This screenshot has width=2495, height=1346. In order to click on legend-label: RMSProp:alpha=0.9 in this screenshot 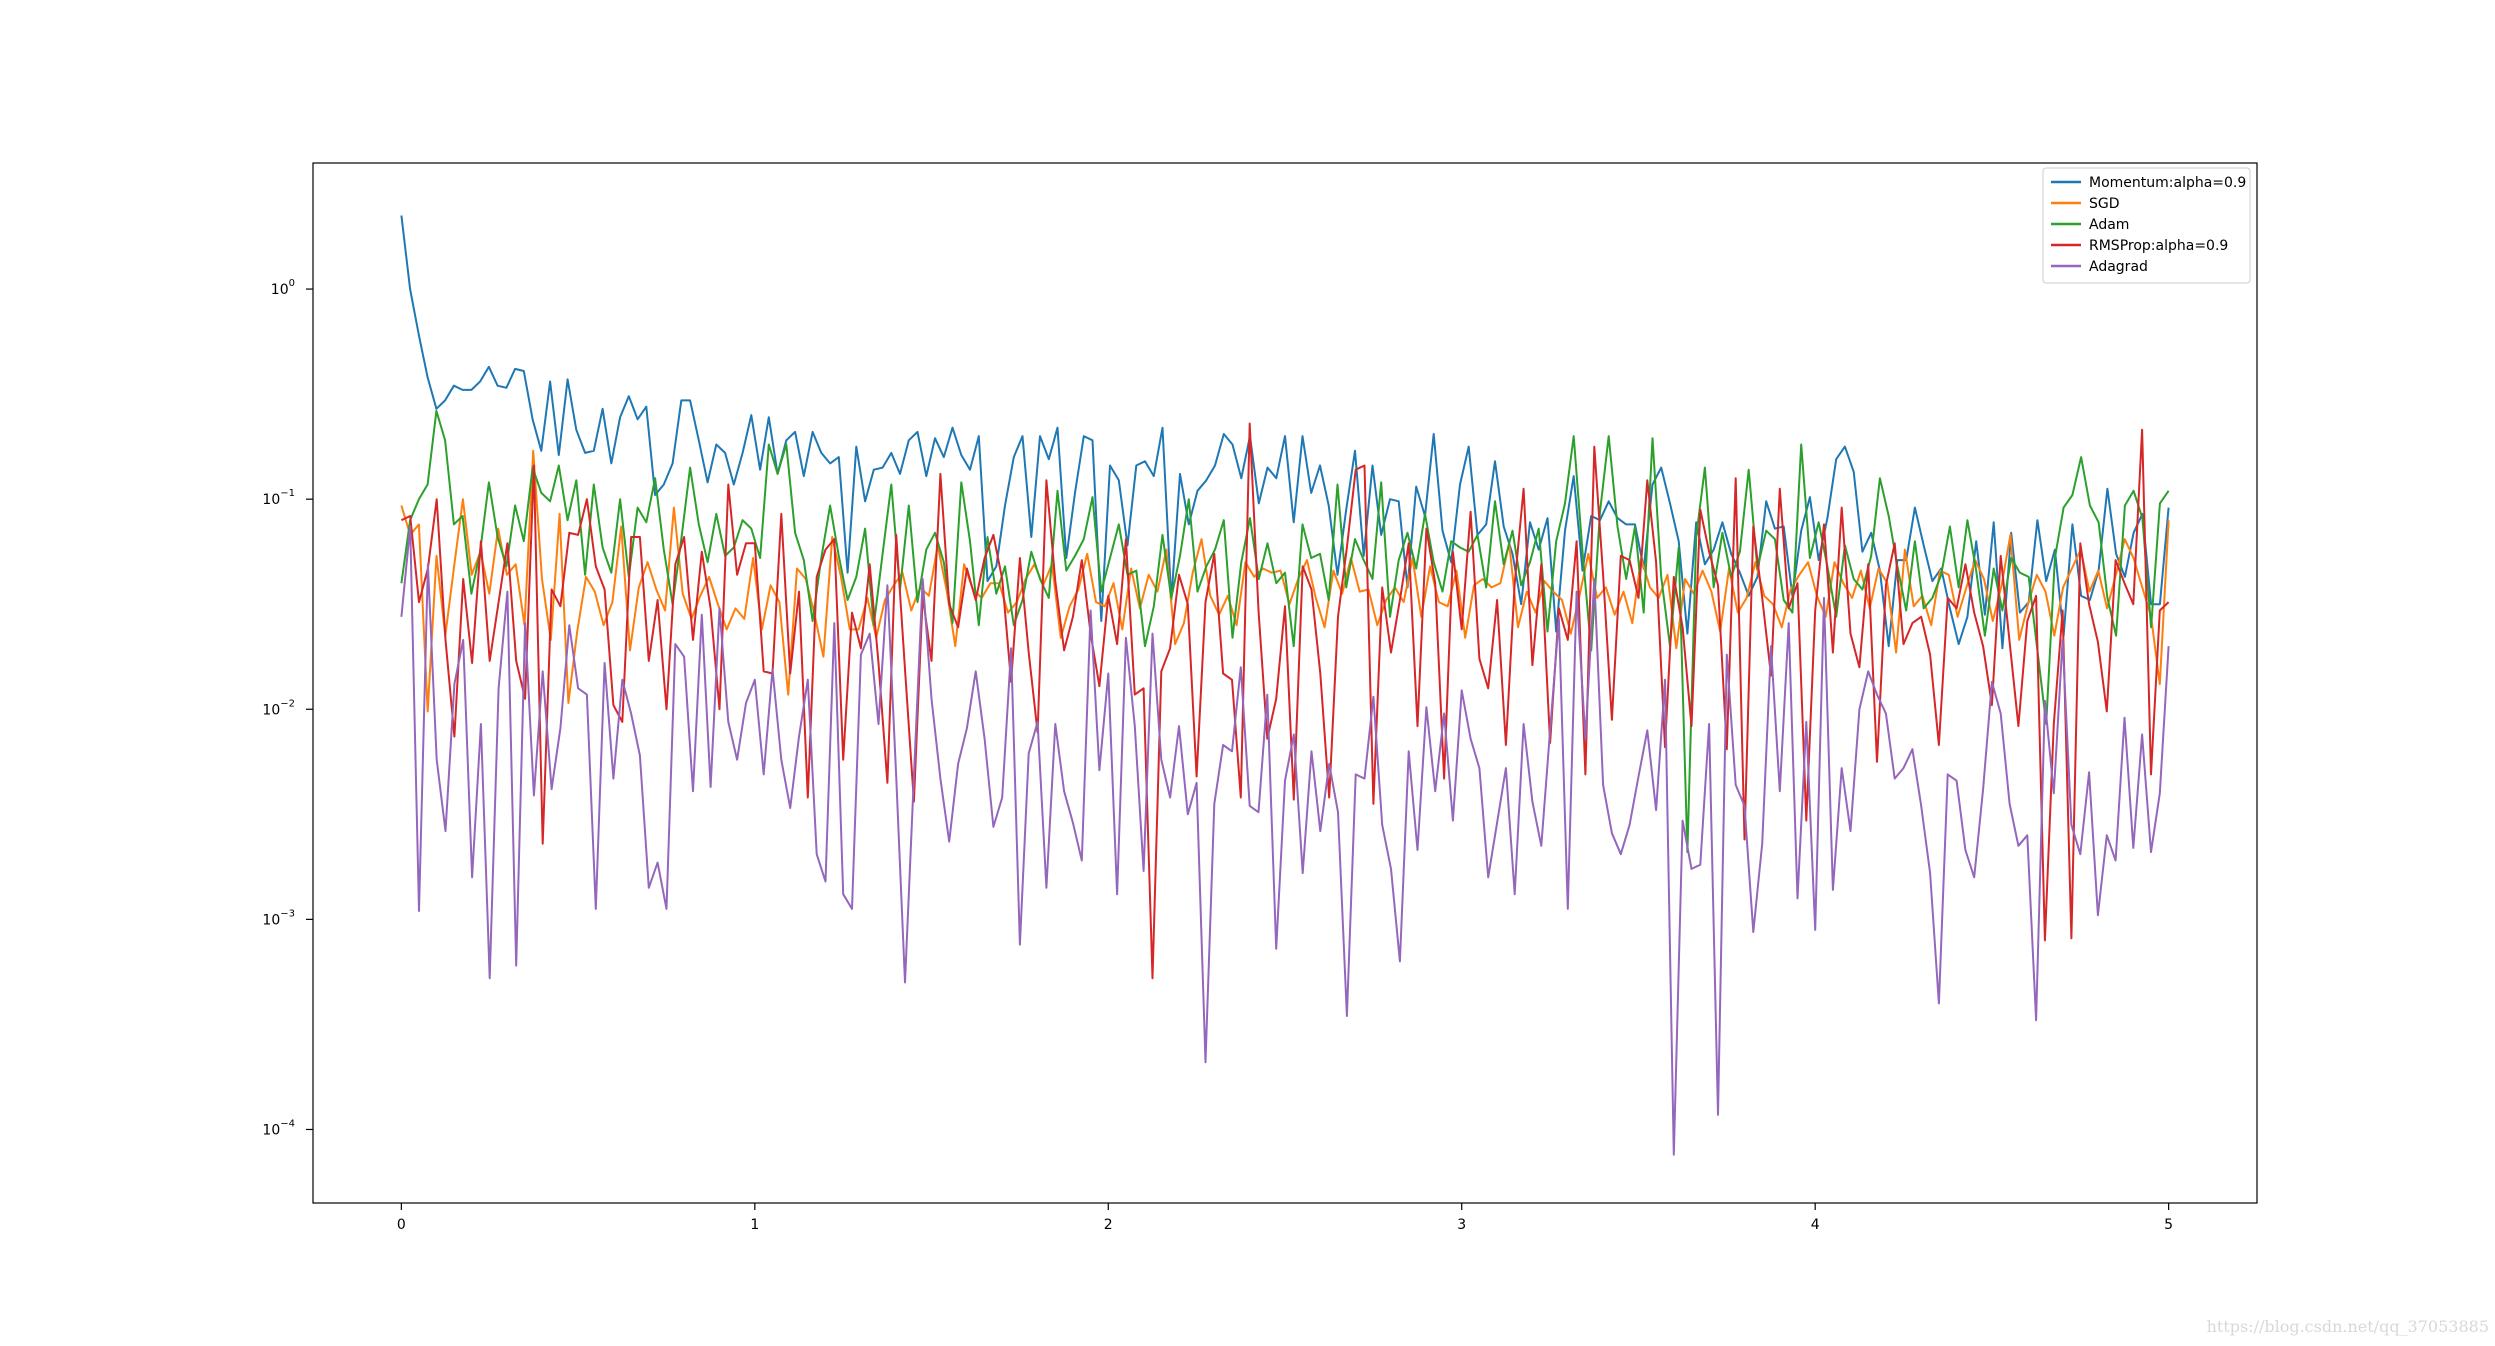, I will do `click(2158, 246)`.